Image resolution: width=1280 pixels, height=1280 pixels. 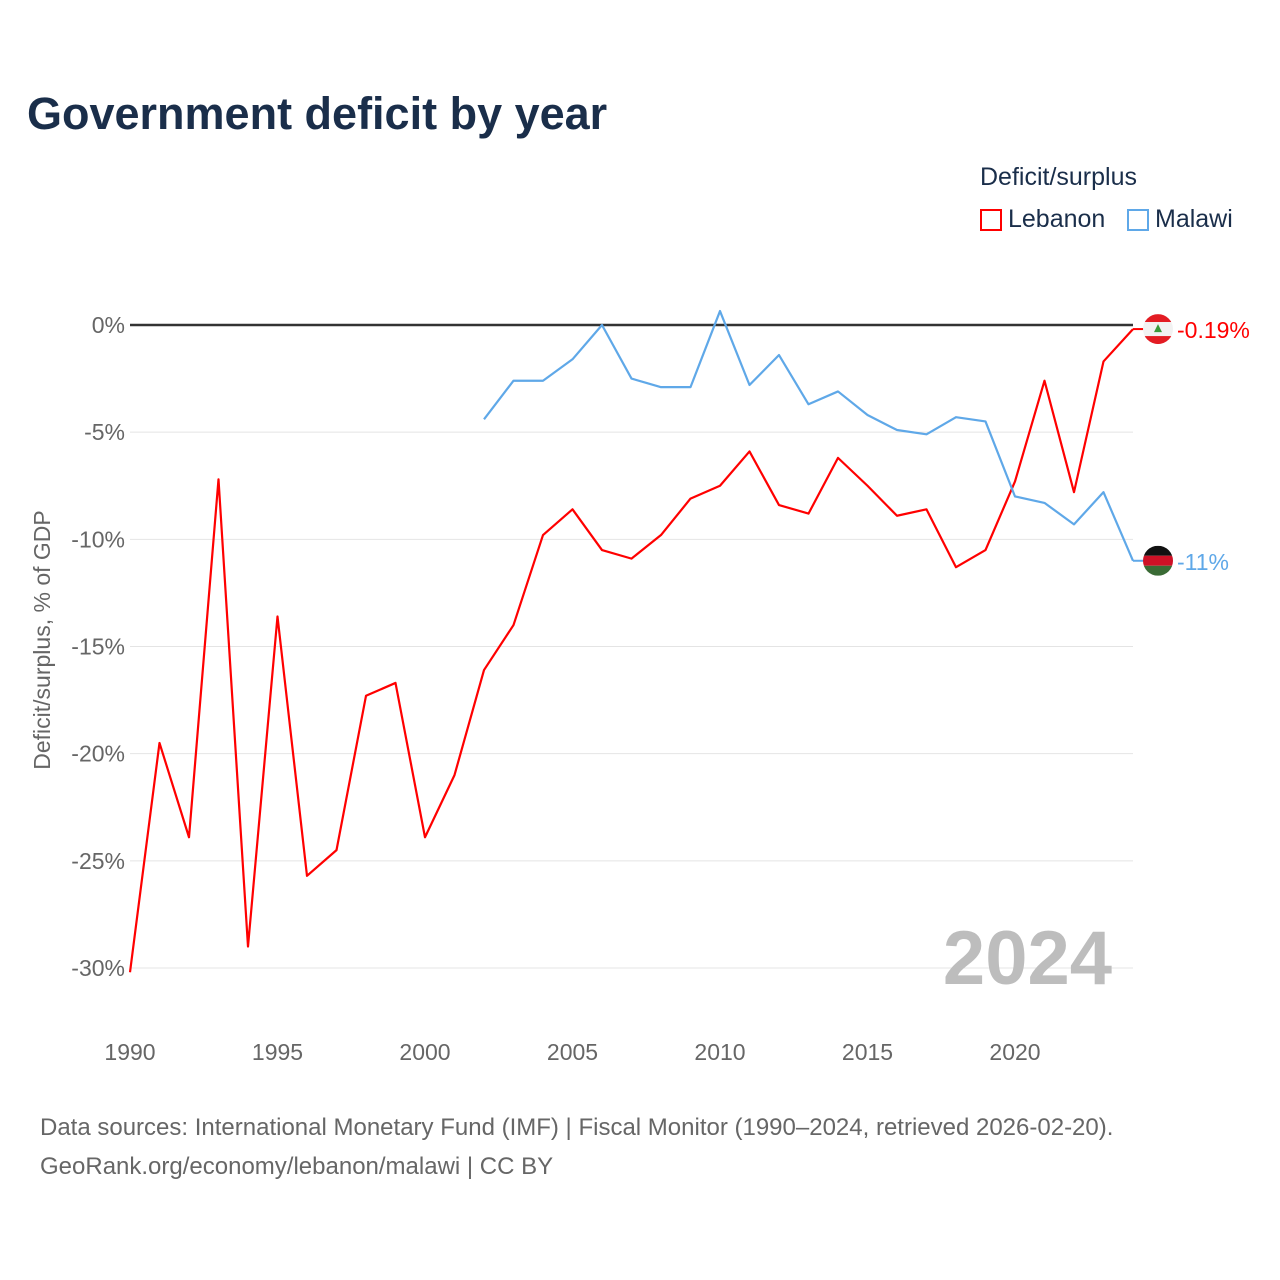 I want to click on legend-title: Deficit/surplus, so click(x=1058, y=177).